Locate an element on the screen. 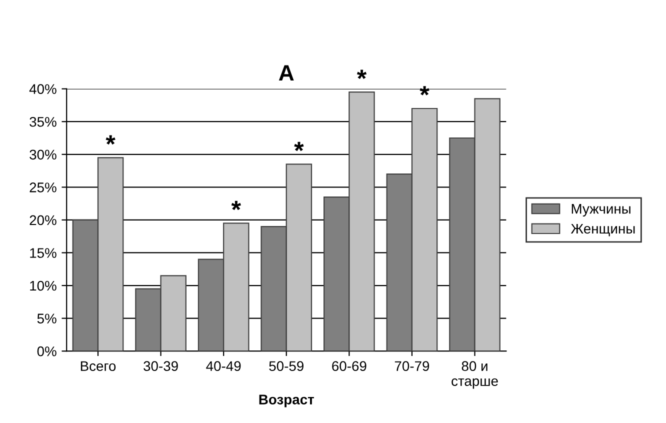 The height and width of the screenshot is (423, 666). x-tick-label: 40-49 is located at coordinates (223, 366).